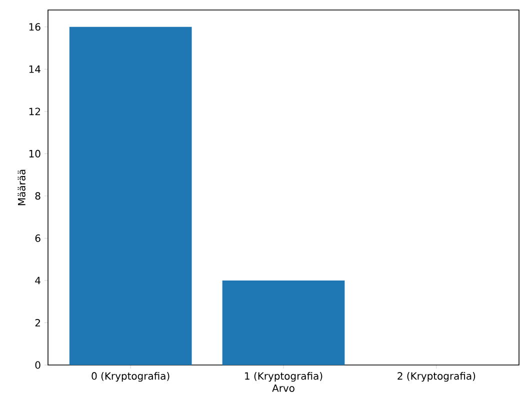 Image resolution: width=523 pixels, height=403 pixels. What do you see at coordinates (37, 238) in the screenshot?
I see `y-tick-label: 6` at bounding box center [37, 238].